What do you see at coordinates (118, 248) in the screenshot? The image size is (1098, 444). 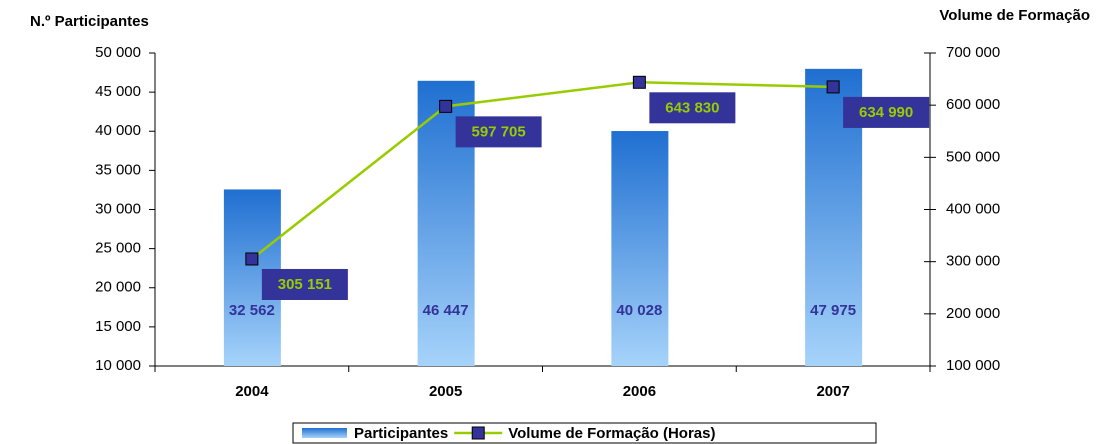 I see `y-tick-label: 25 000` at bounding box center [118, 248].